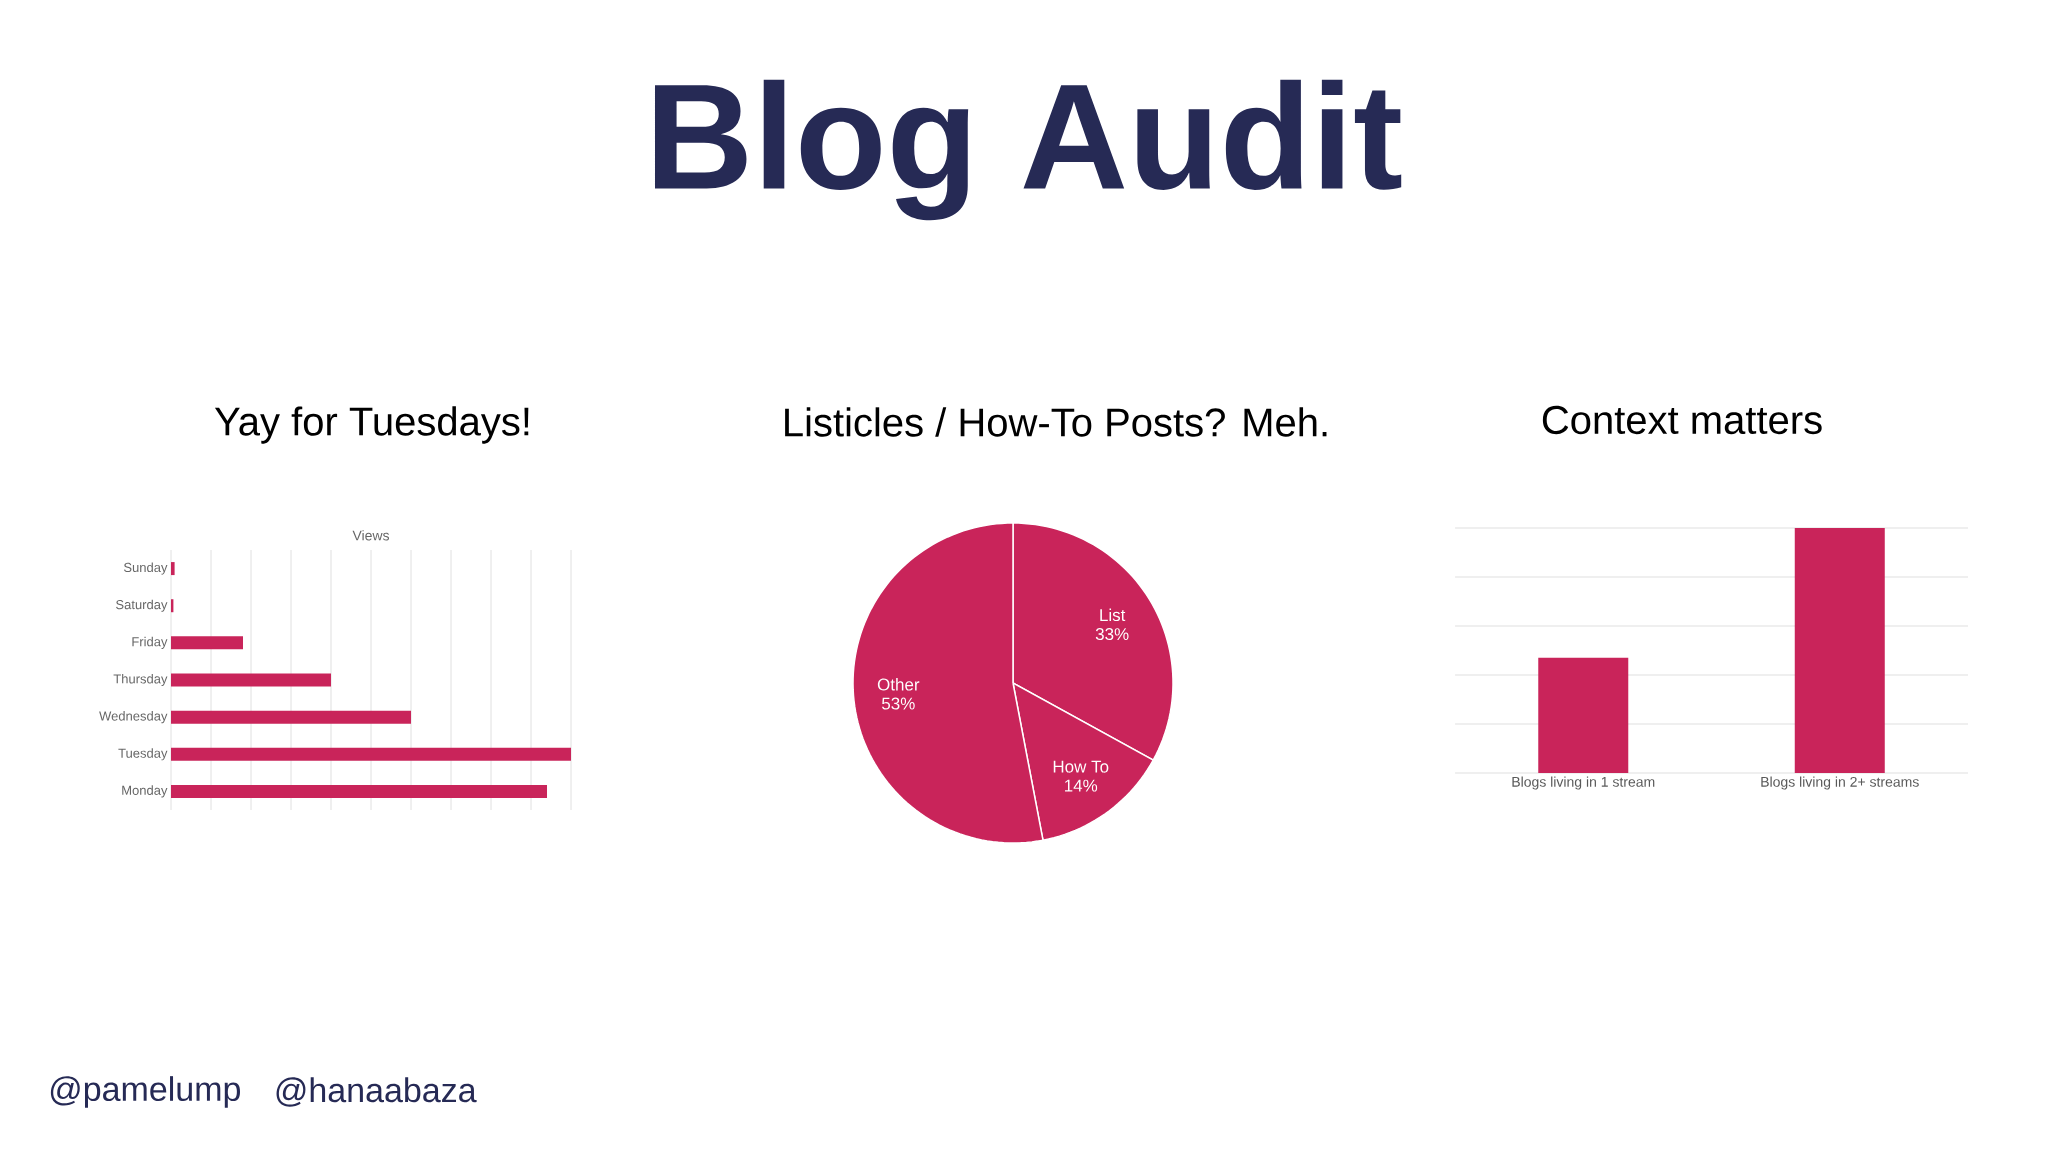  What do you see at coordinates (1113, 615) in the screenshot?
I see `slice-label: List` at bounding box center [1113, 615].